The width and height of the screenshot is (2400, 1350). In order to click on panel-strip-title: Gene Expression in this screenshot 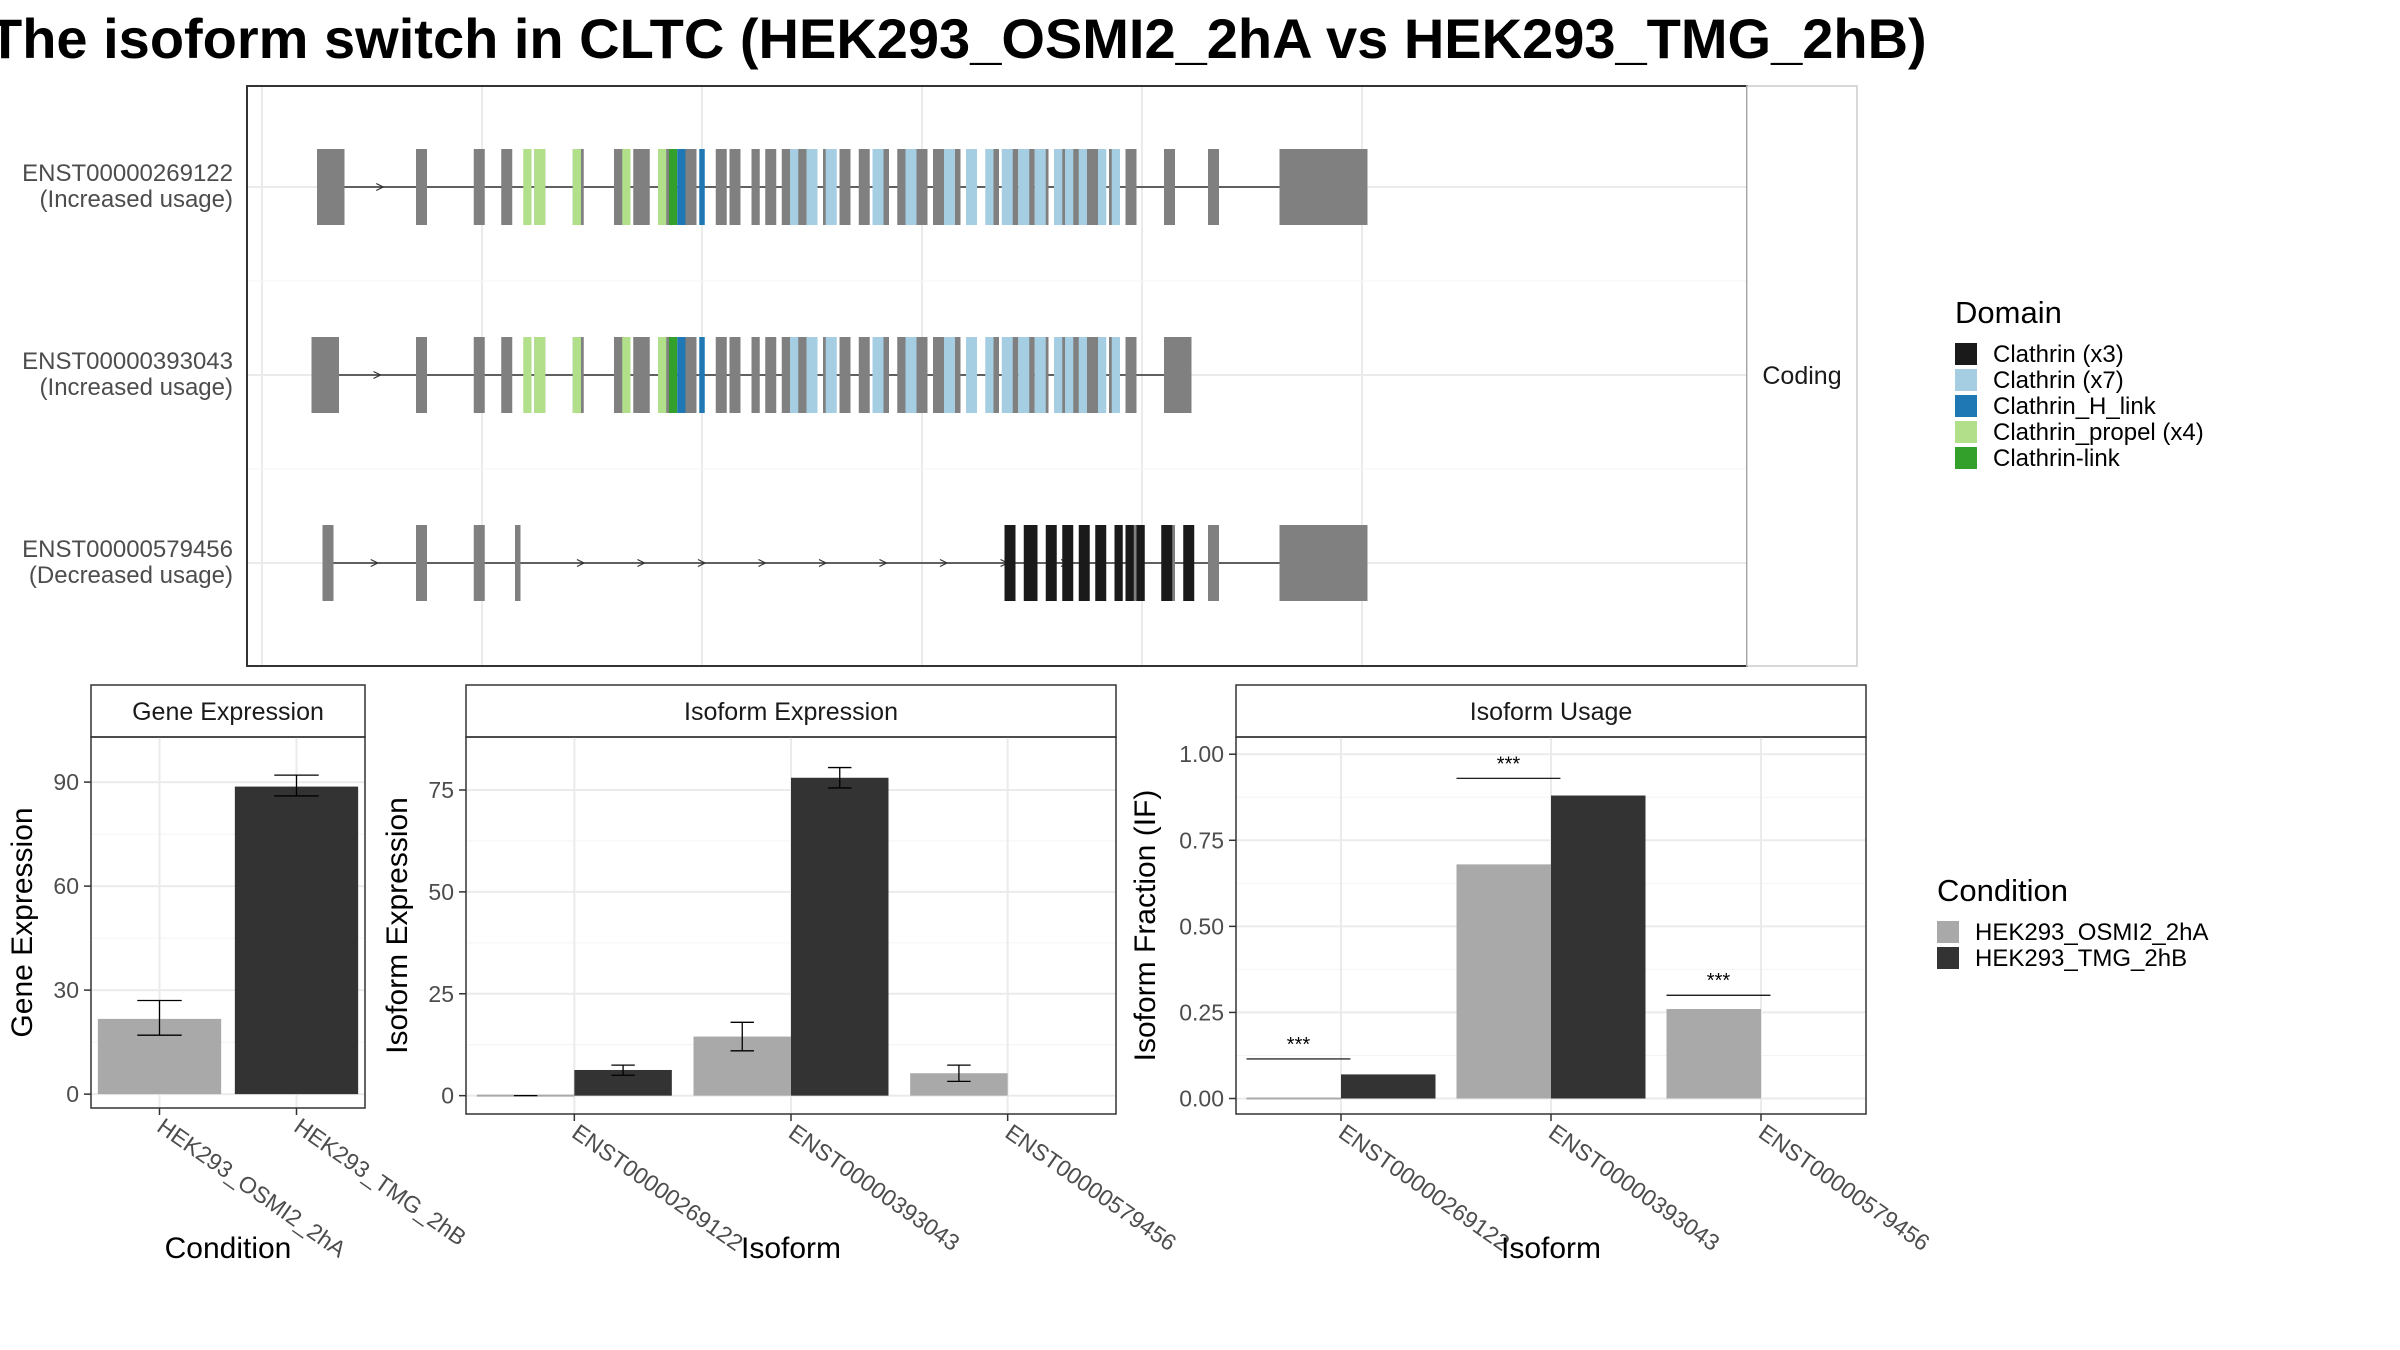, I will do `click(228, 712)`.